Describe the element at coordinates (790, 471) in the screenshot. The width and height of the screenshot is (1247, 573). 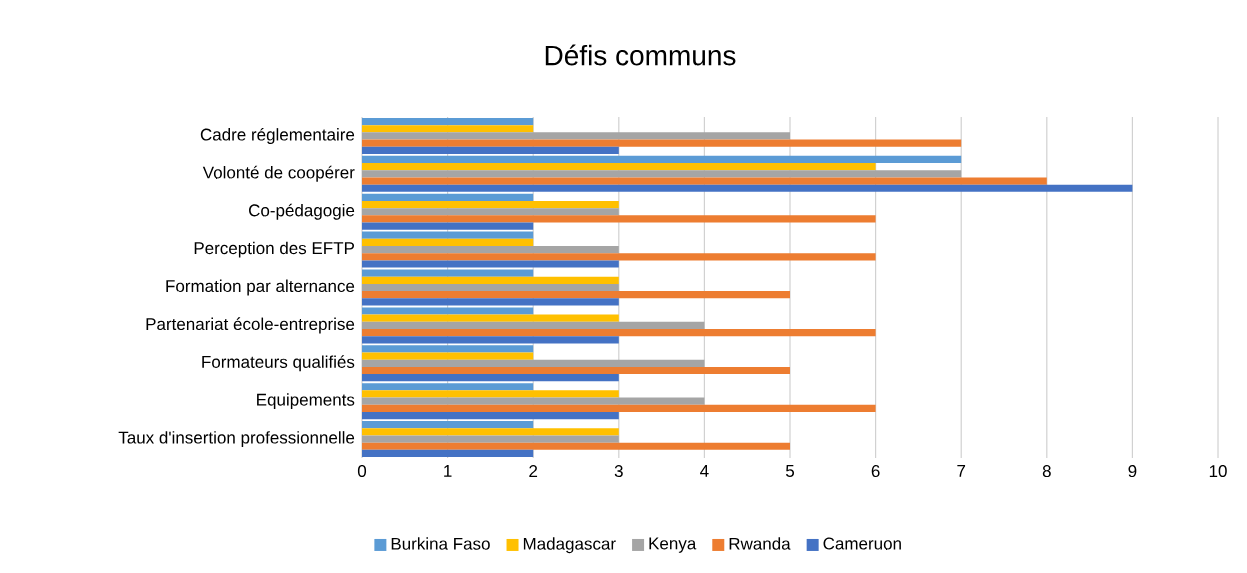
I see `x-tick-label: 5` at that location.